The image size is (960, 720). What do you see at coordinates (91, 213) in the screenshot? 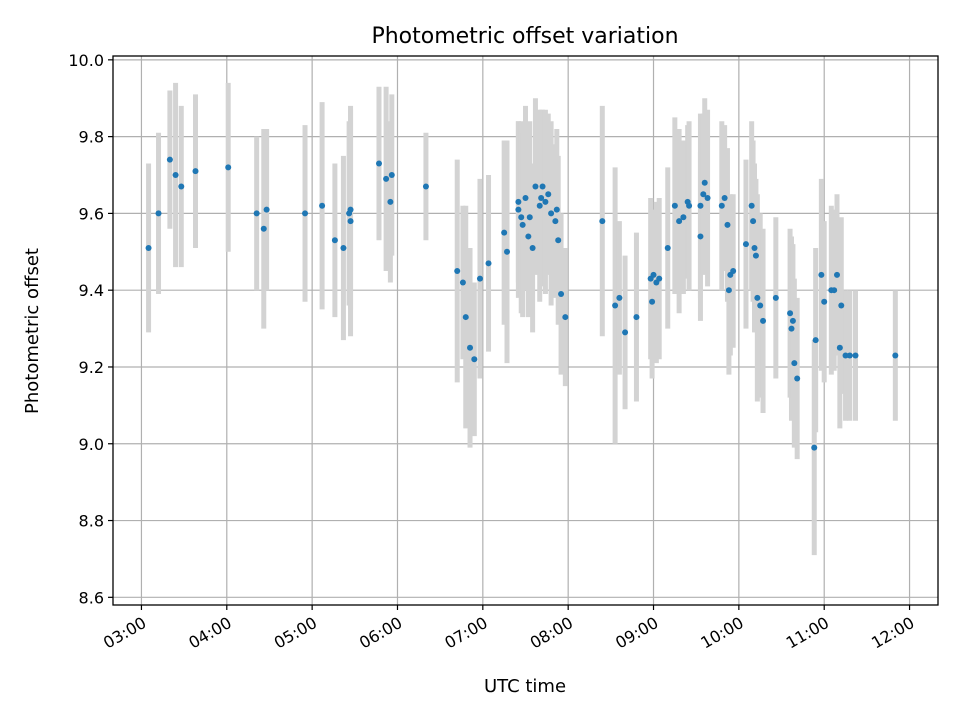
I see `y-tick-label: 9.6` at bounding box center [91, 213].